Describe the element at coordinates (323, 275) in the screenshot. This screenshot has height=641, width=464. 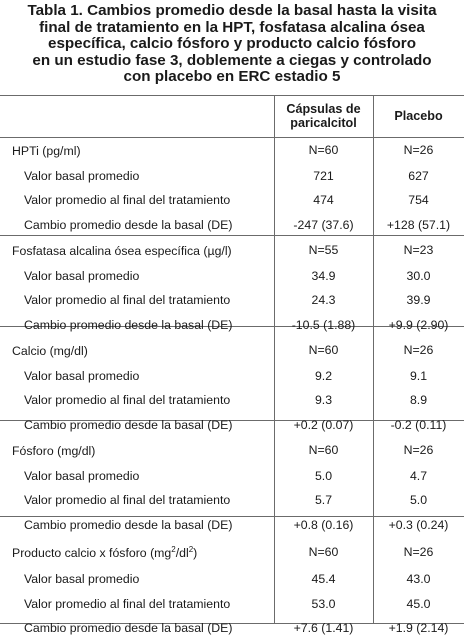
I see `value-paricalcitol: 34.9` at that location.